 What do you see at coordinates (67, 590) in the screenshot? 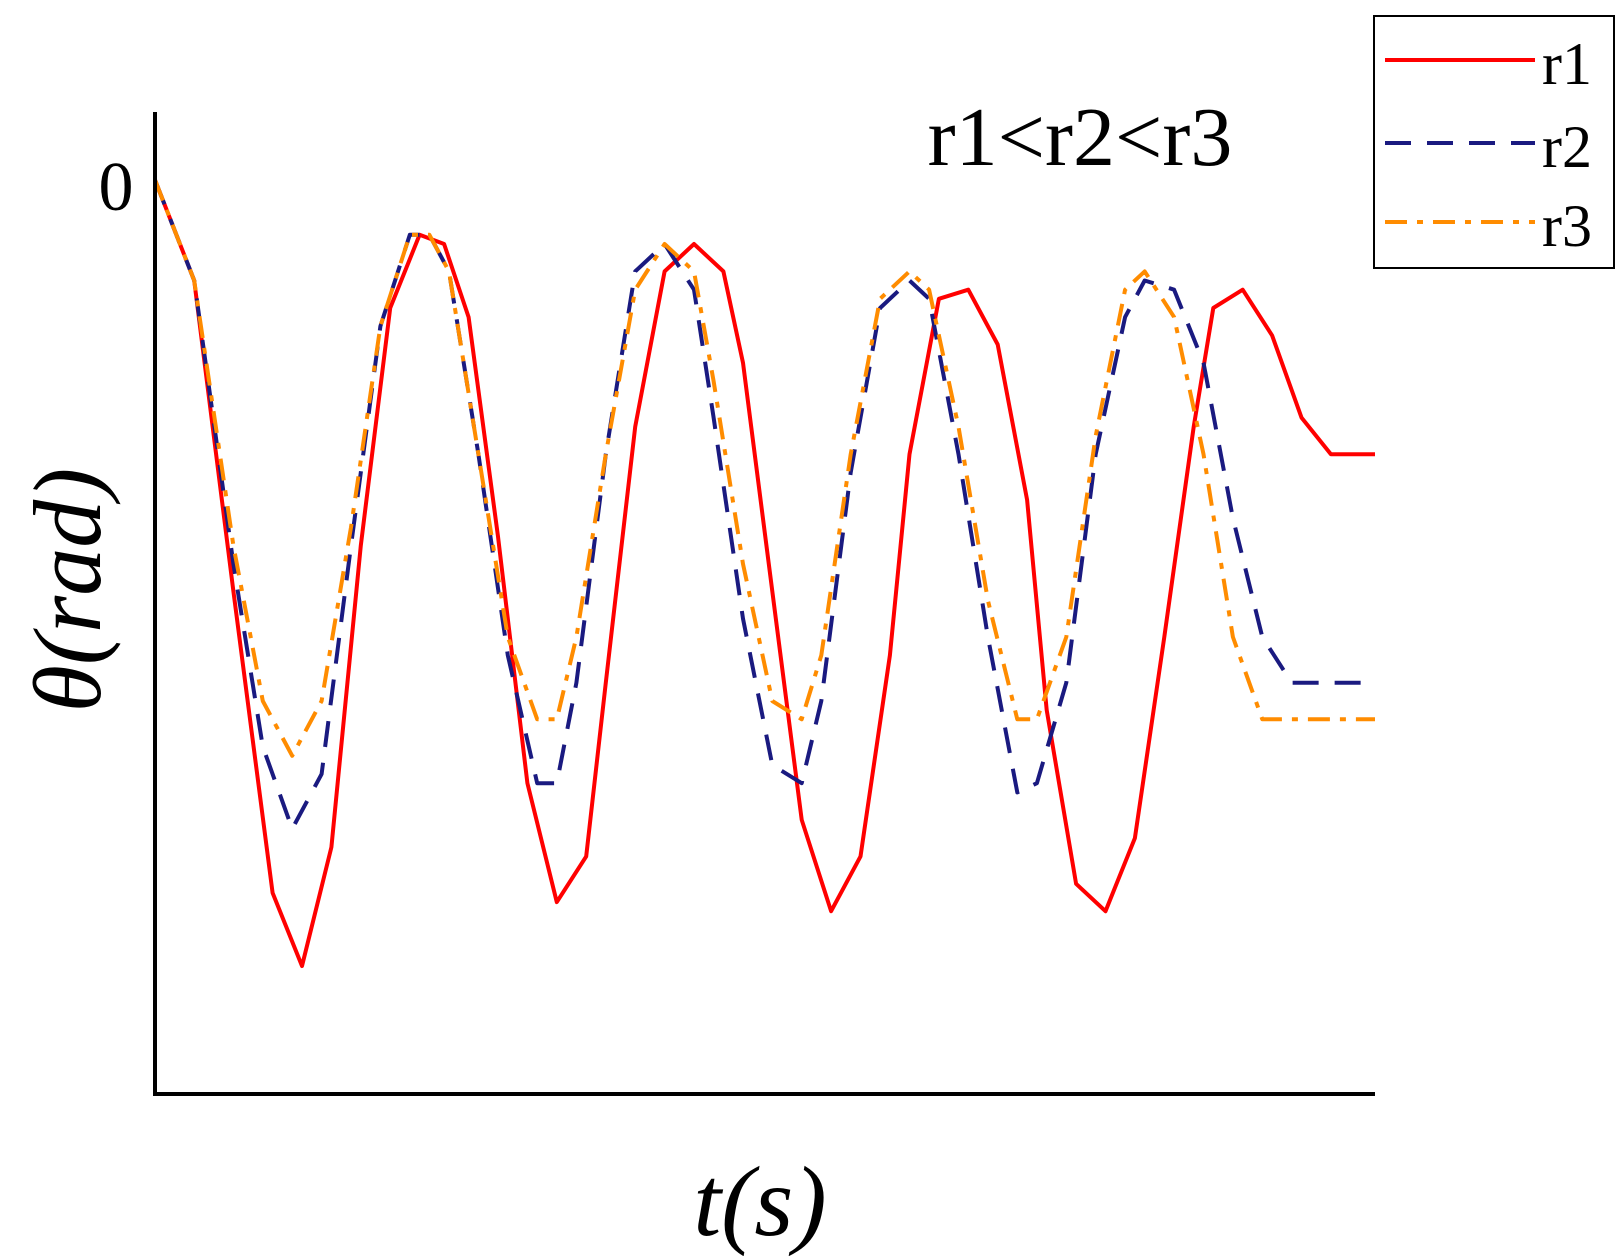
I see `y-axis-label: θ(rad)` at bounding box center [67, 590].